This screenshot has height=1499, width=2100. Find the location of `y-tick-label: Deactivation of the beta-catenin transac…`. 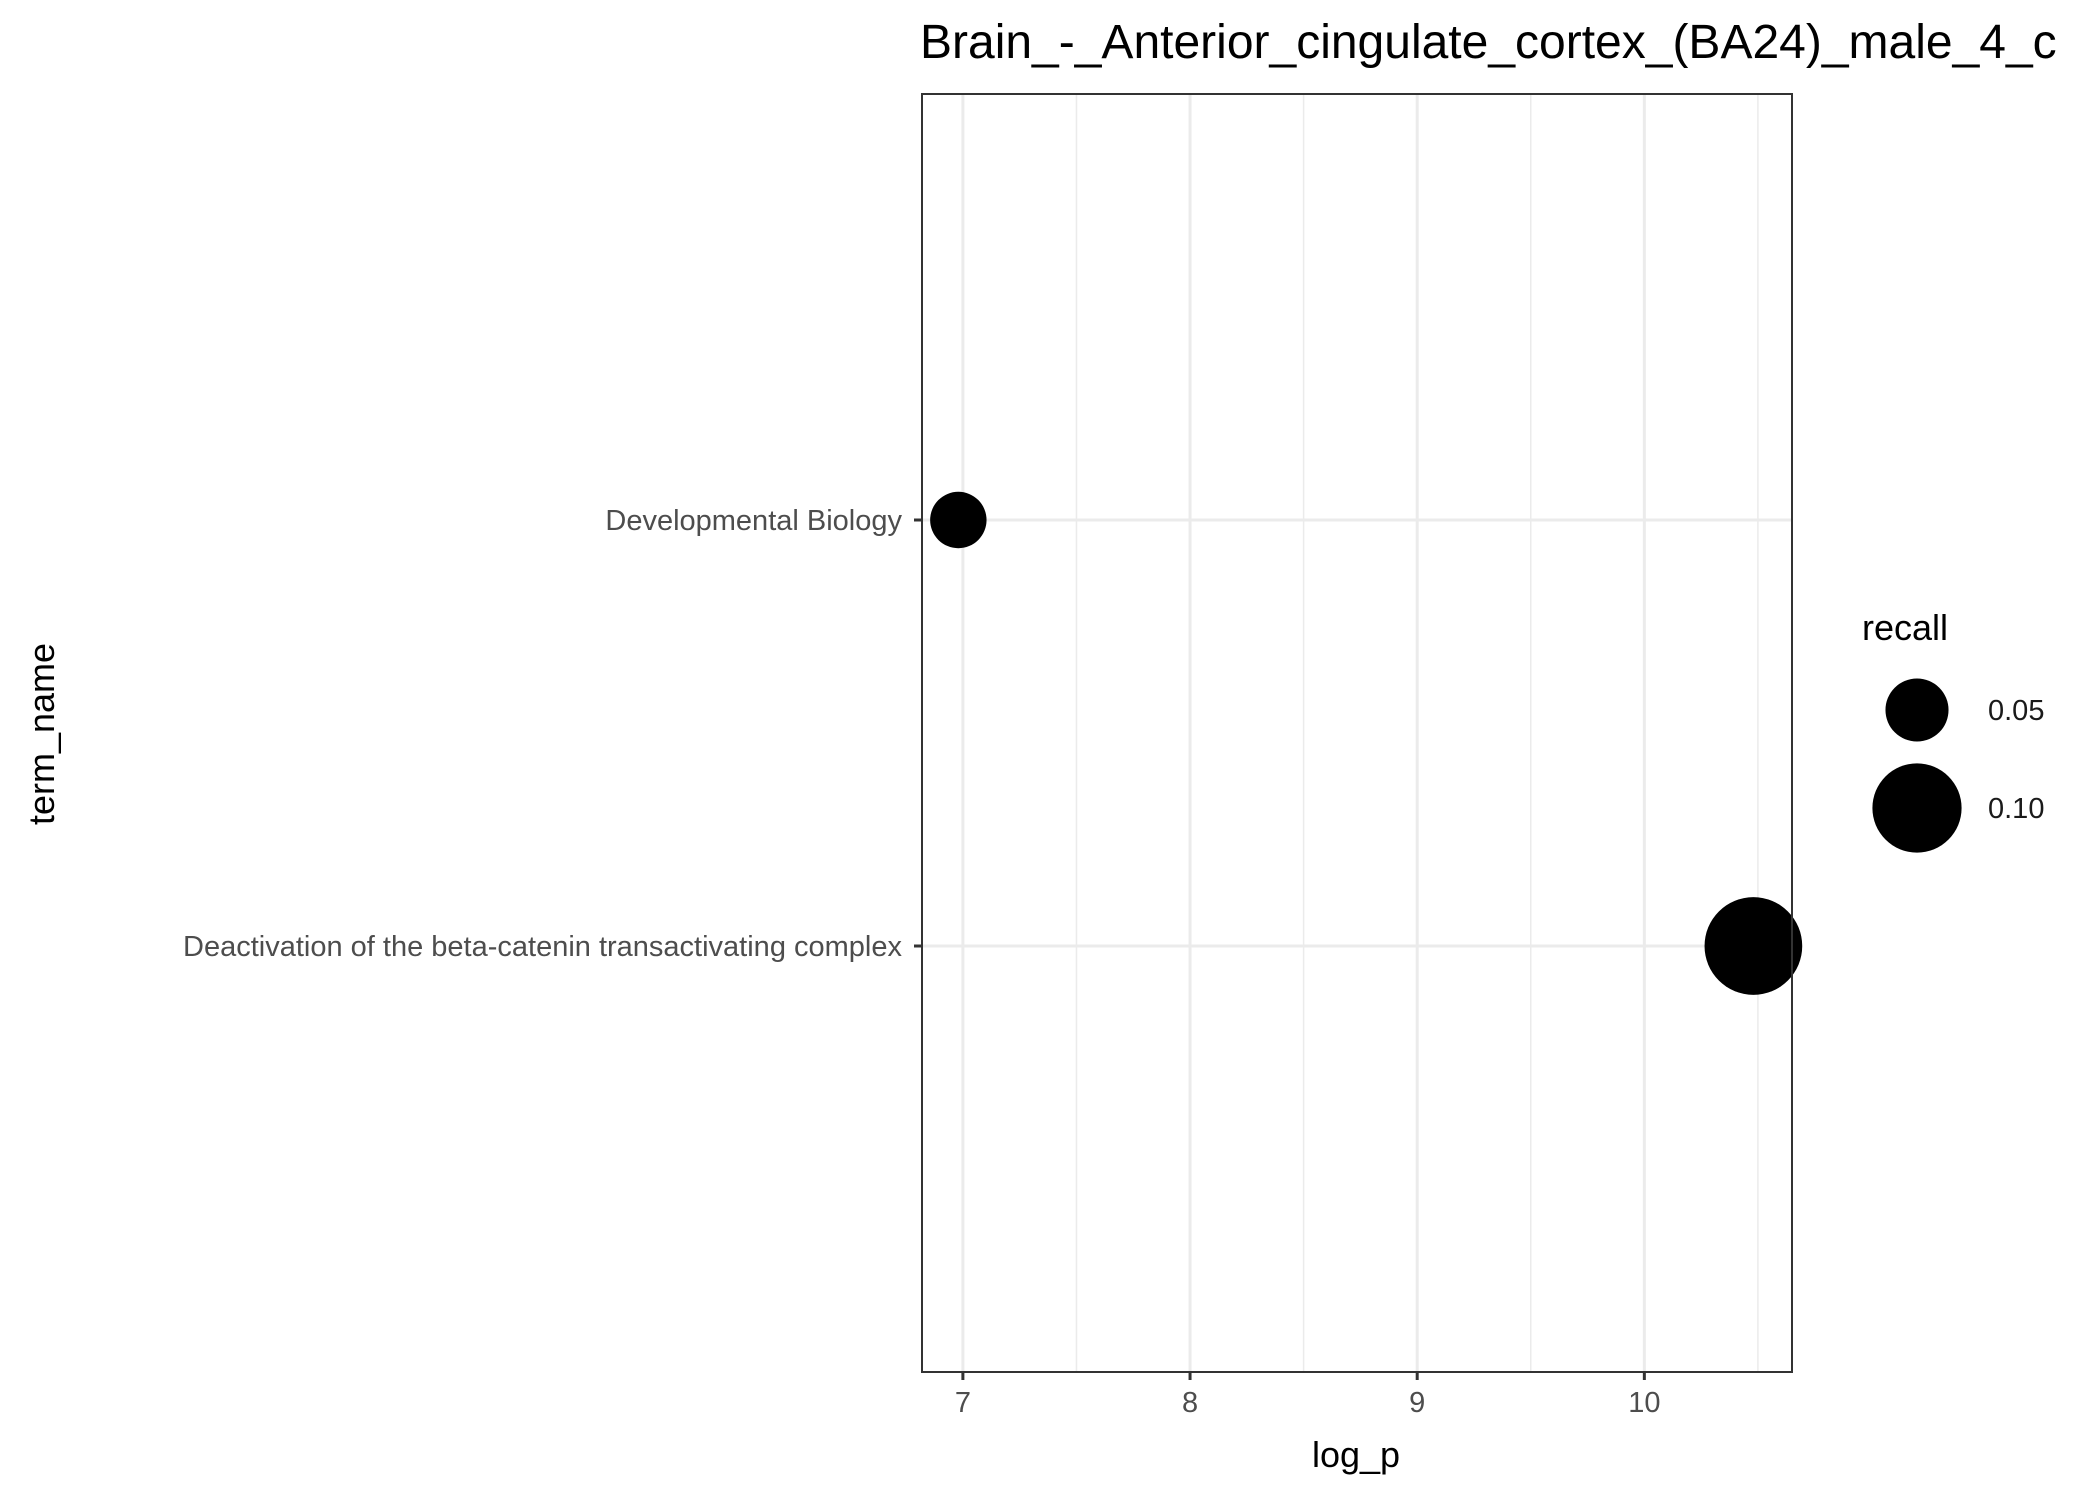

y-tick-label: Deactivation of the beta-catenin transac… is located at coordinates (542, 947).